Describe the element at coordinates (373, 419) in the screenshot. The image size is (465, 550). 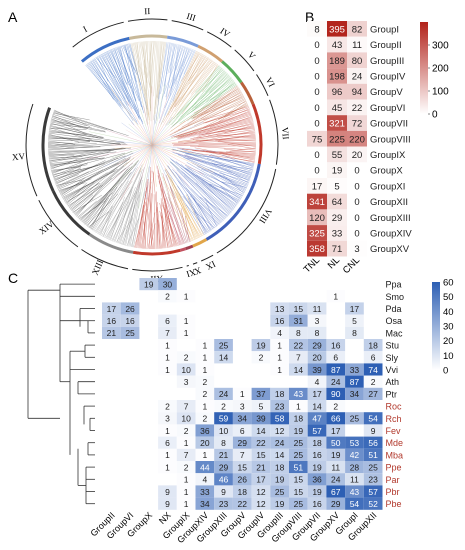
I see `cell-value: 54` at that location.